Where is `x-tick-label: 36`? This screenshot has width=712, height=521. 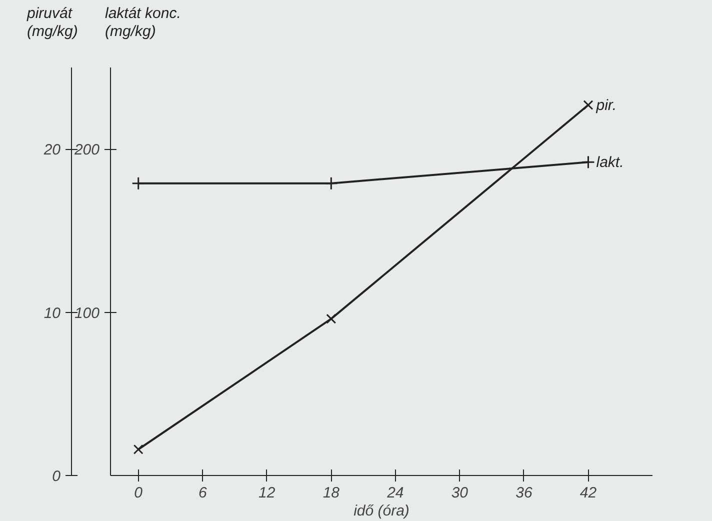 x-tick-label: 36 is located at coordinates (524, 493).